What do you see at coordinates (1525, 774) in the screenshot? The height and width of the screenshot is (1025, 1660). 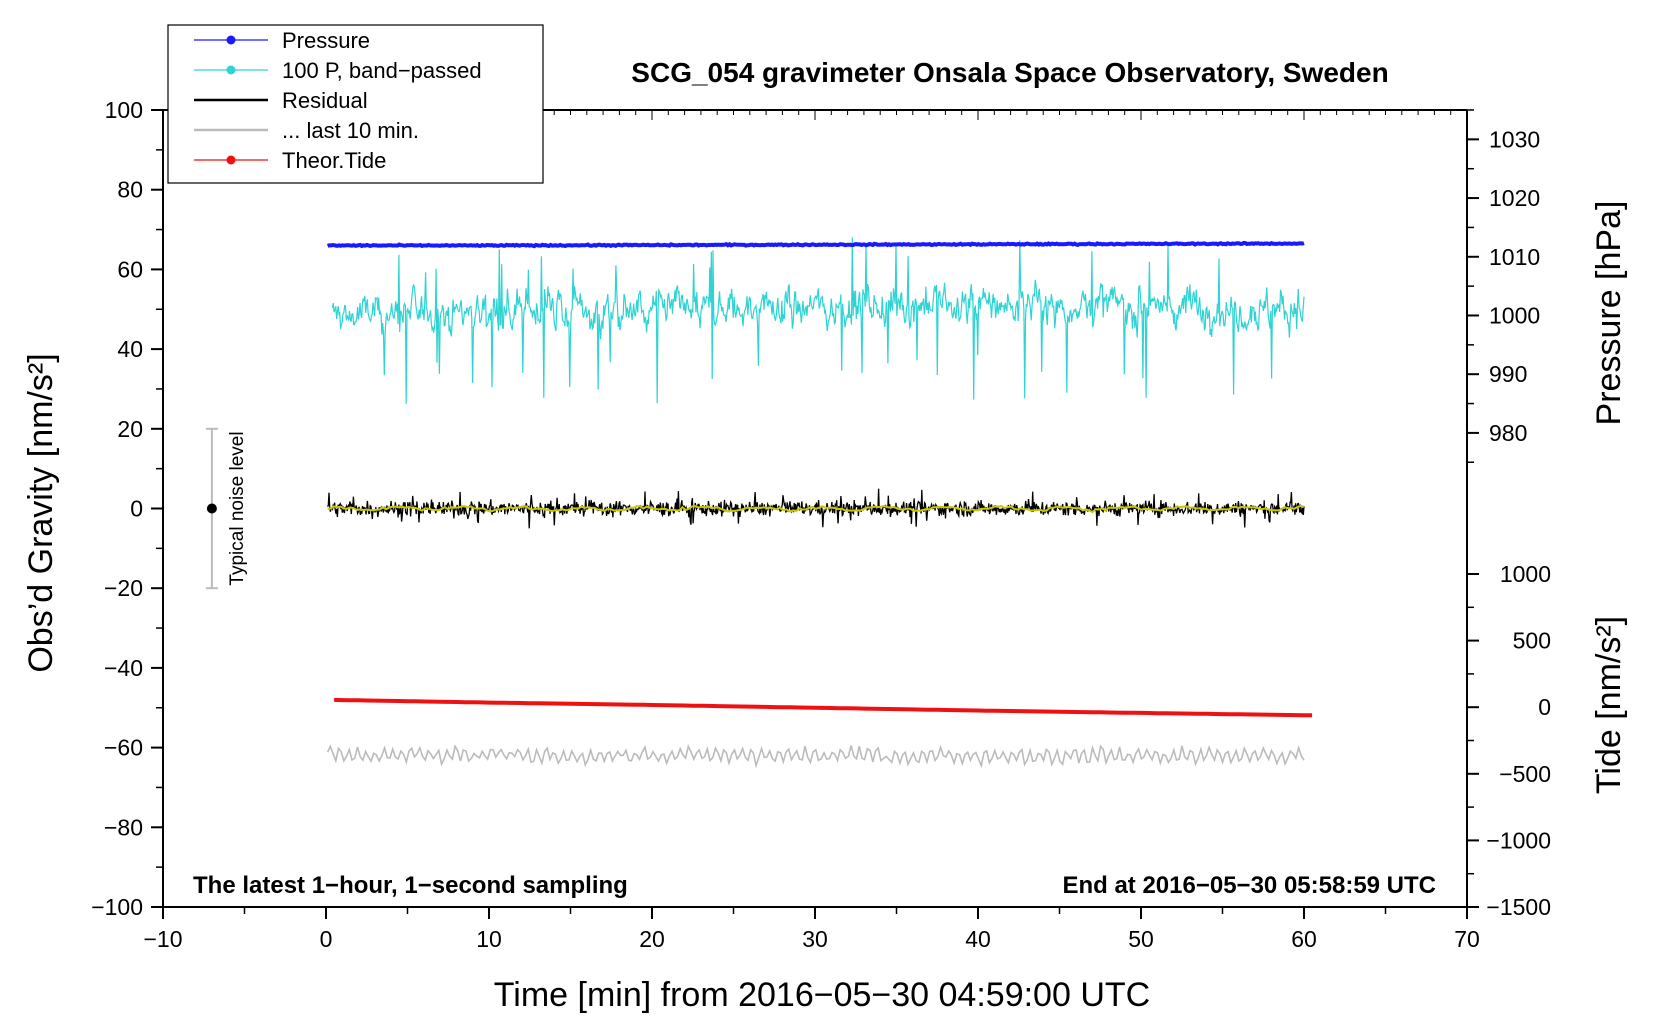 I see `y-tide-tick-label: −500` at bounding box center [1525, 774].